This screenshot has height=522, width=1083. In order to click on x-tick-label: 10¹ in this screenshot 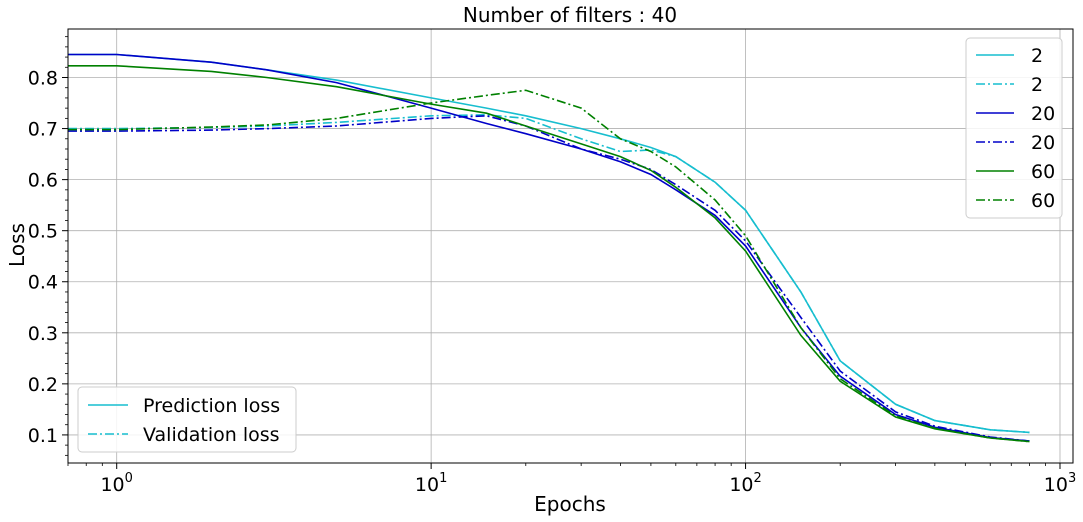, I will do `click(431, 483)`.